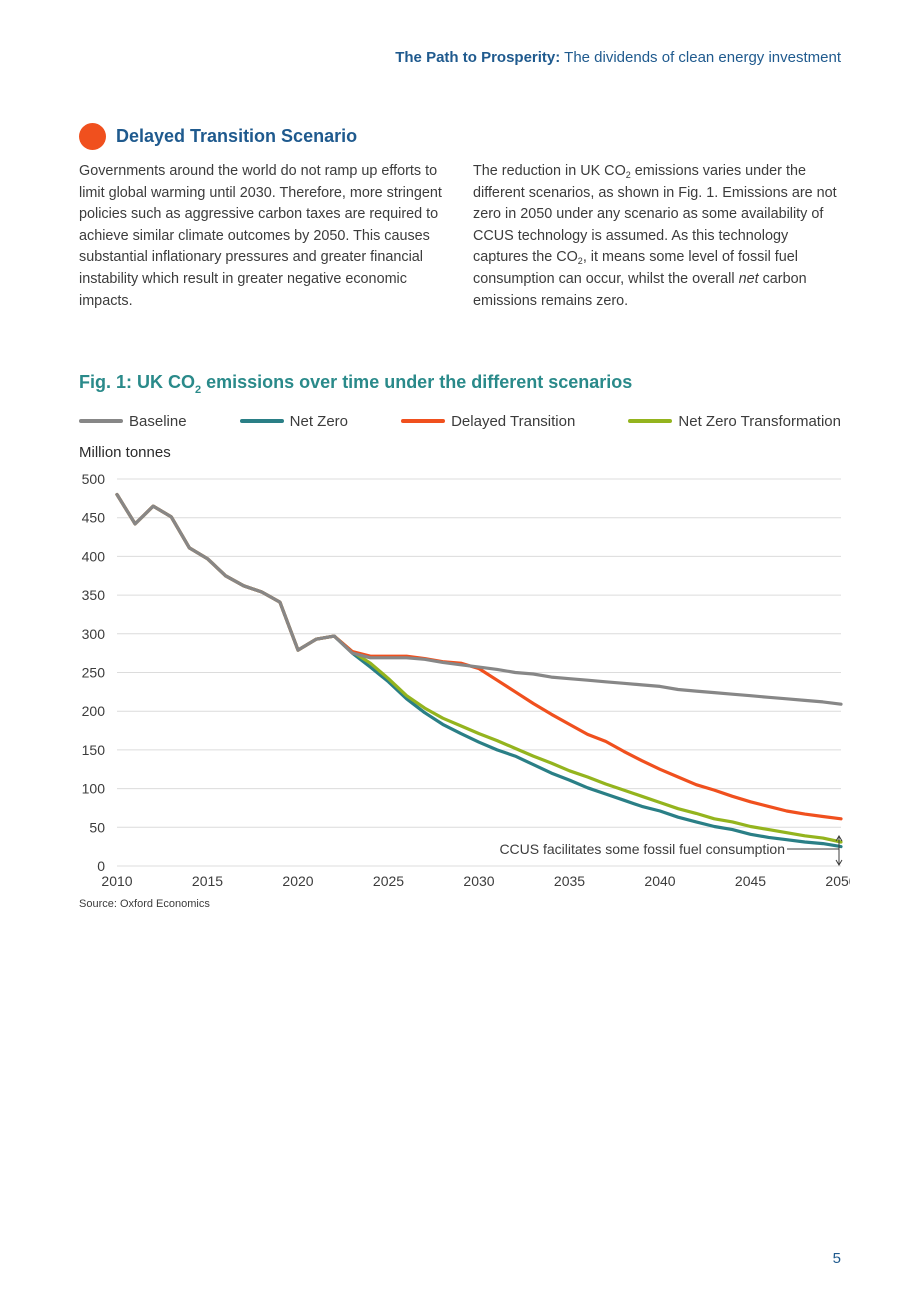 The width and height of the screenshot is (920, 1302). I want to click on section-title: Delayed Transition Scenario, so click(237, 135).